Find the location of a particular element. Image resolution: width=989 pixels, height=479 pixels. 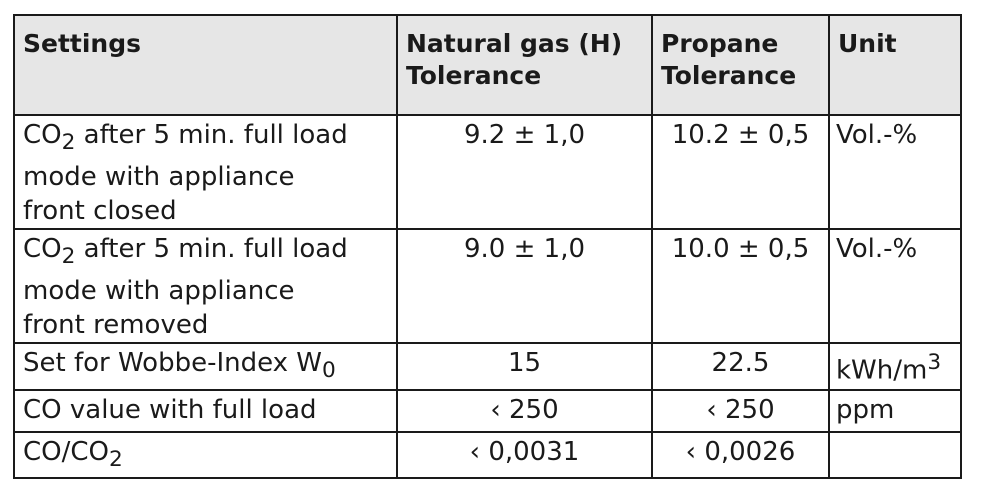

natural-gas-cell: 9.2 ± 1,0 is located at coordinates (524, 172).